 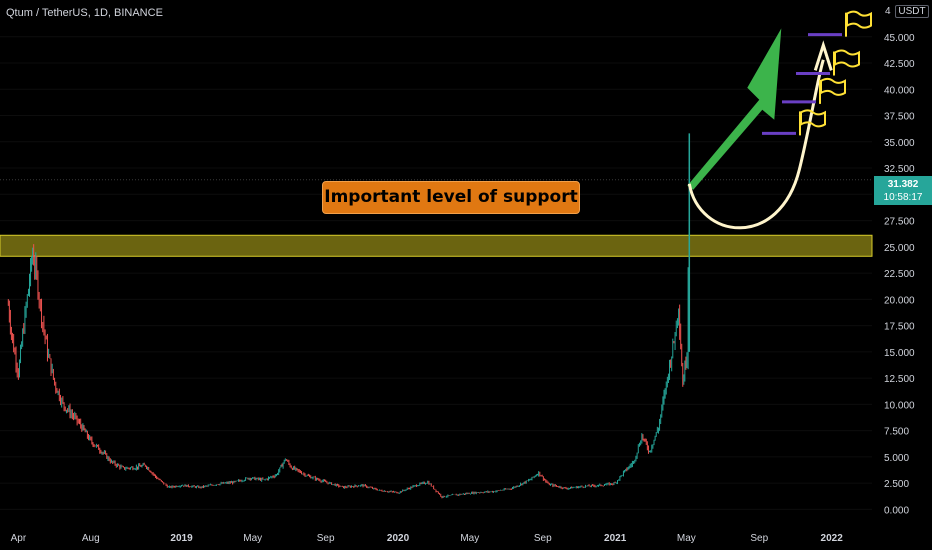 I want to click on y-tick-label: 20.000, so click(x=899, y=300).